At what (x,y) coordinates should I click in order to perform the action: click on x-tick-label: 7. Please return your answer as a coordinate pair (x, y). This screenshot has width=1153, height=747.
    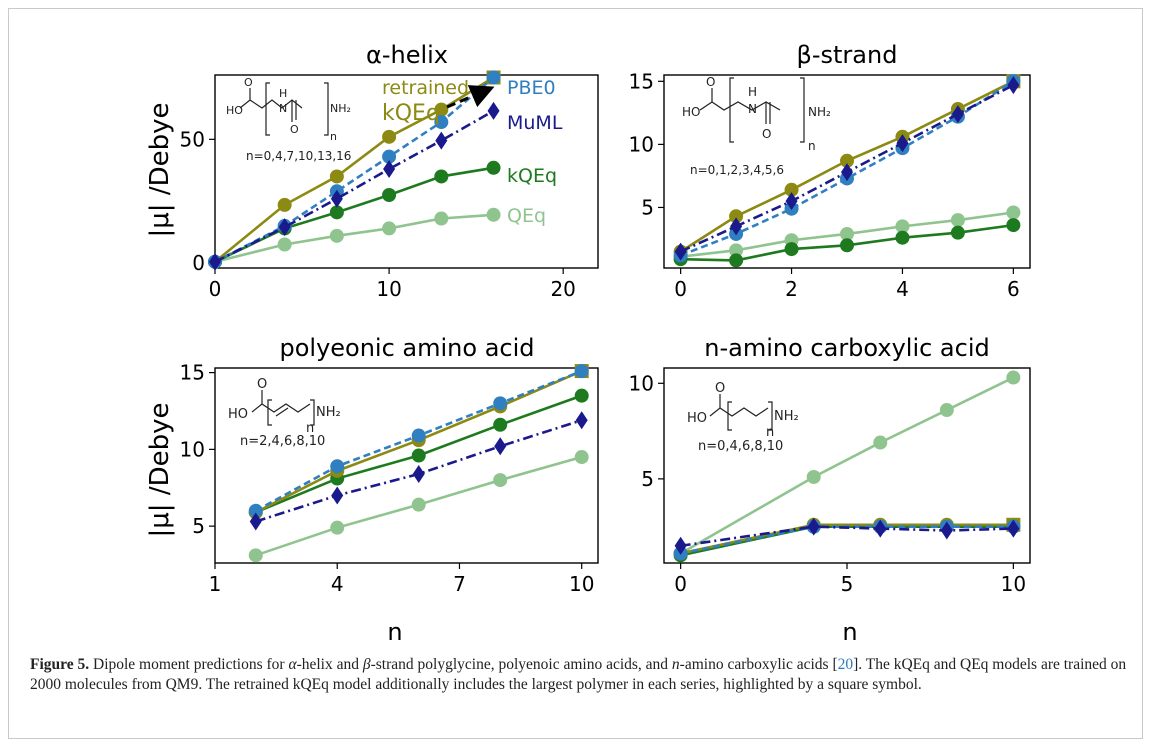
    Looking at the image, I should click on (459, 584).